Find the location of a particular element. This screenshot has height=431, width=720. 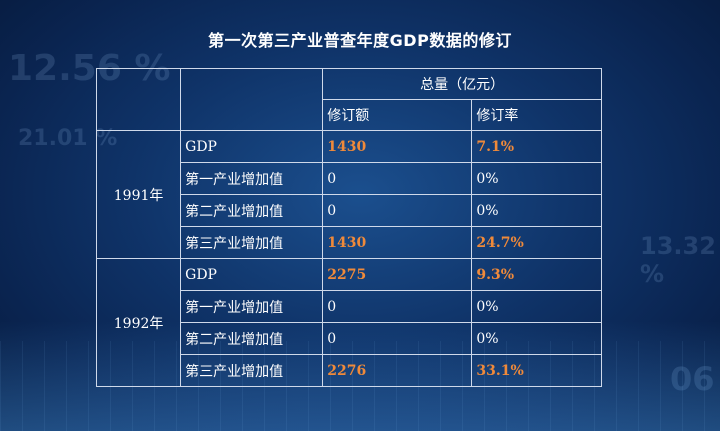

rate-cell: 24.7% is located at coordinates (536, 242).